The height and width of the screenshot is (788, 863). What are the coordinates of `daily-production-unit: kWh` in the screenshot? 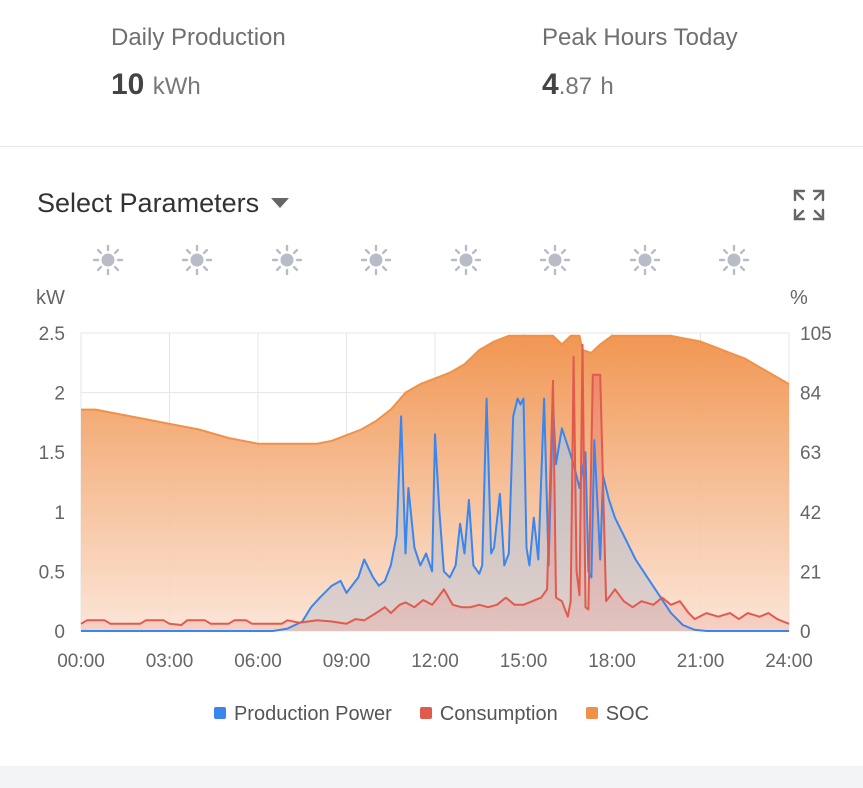 It's located at (176, 86).